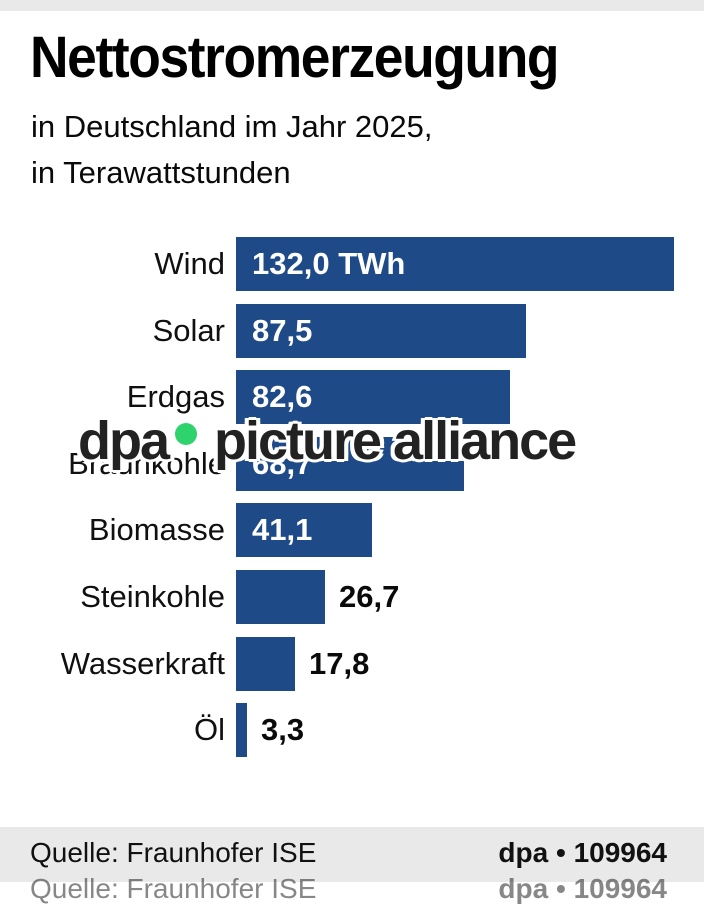  Describe the element at coordinates (209, 730) in the screenshot. I see `category-label: Öl` at that location.